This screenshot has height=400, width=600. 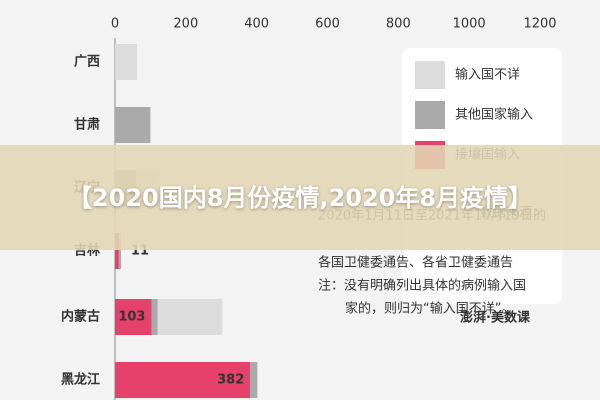 I want to click on category-label: 广西, so click(x=87, y=62).